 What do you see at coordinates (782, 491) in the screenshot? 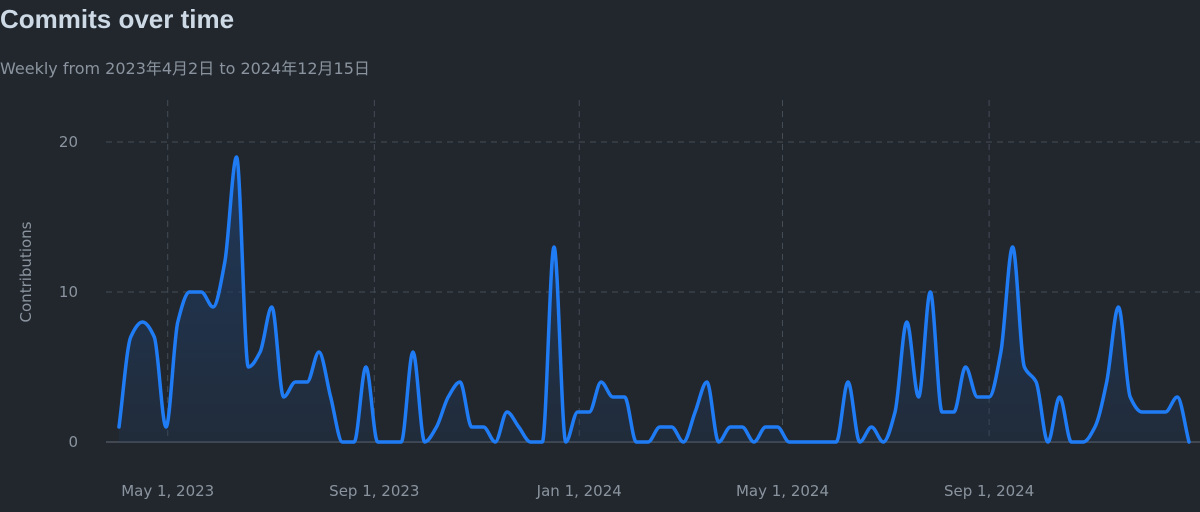
I see `x-tick-label-3: May 1, 2024` at bounding box center [782, 491].